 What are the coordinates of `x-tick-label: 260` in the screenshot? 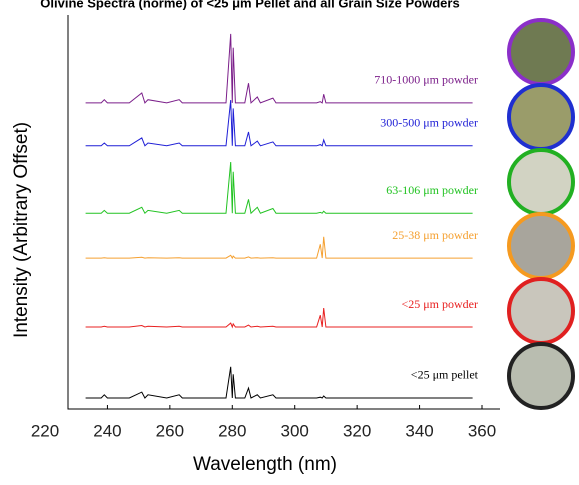 It's located at (170, 430).